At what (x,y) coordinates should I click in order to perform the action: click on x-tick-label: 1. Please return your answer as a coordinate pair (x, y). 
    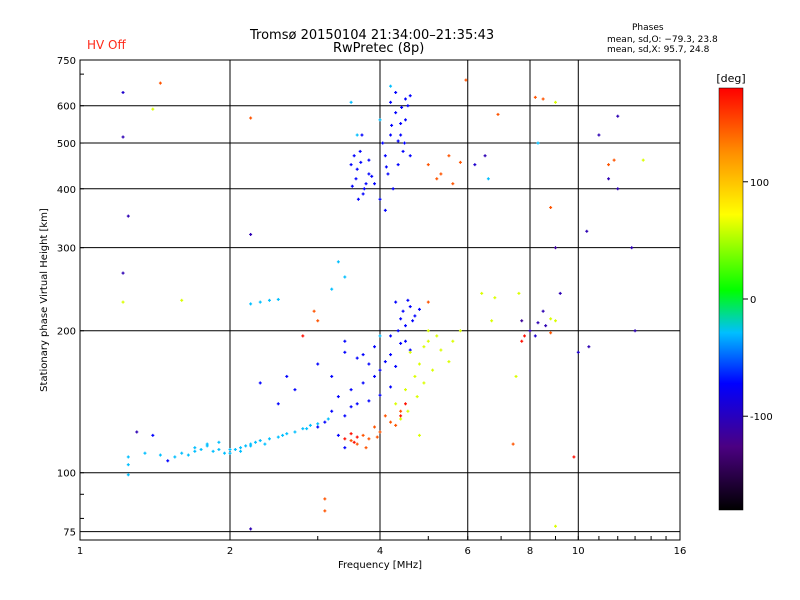
    Looking at the image, I should click on (80, 551).